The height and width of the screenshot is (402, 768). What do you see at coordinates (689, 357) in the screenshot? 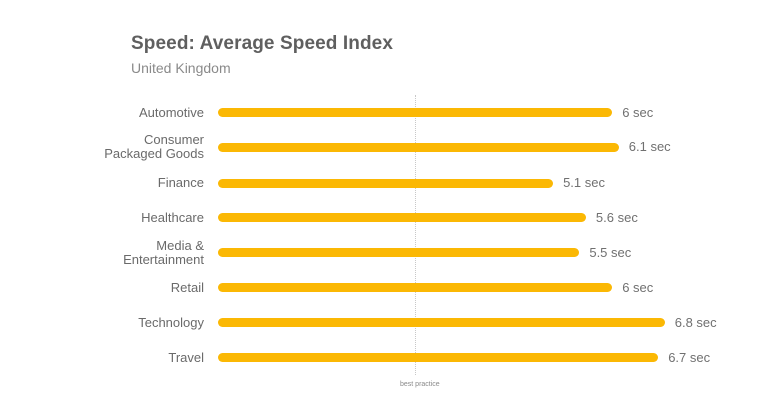
I see `value-label: 6.7 sec` at bounding box center [689, 357].